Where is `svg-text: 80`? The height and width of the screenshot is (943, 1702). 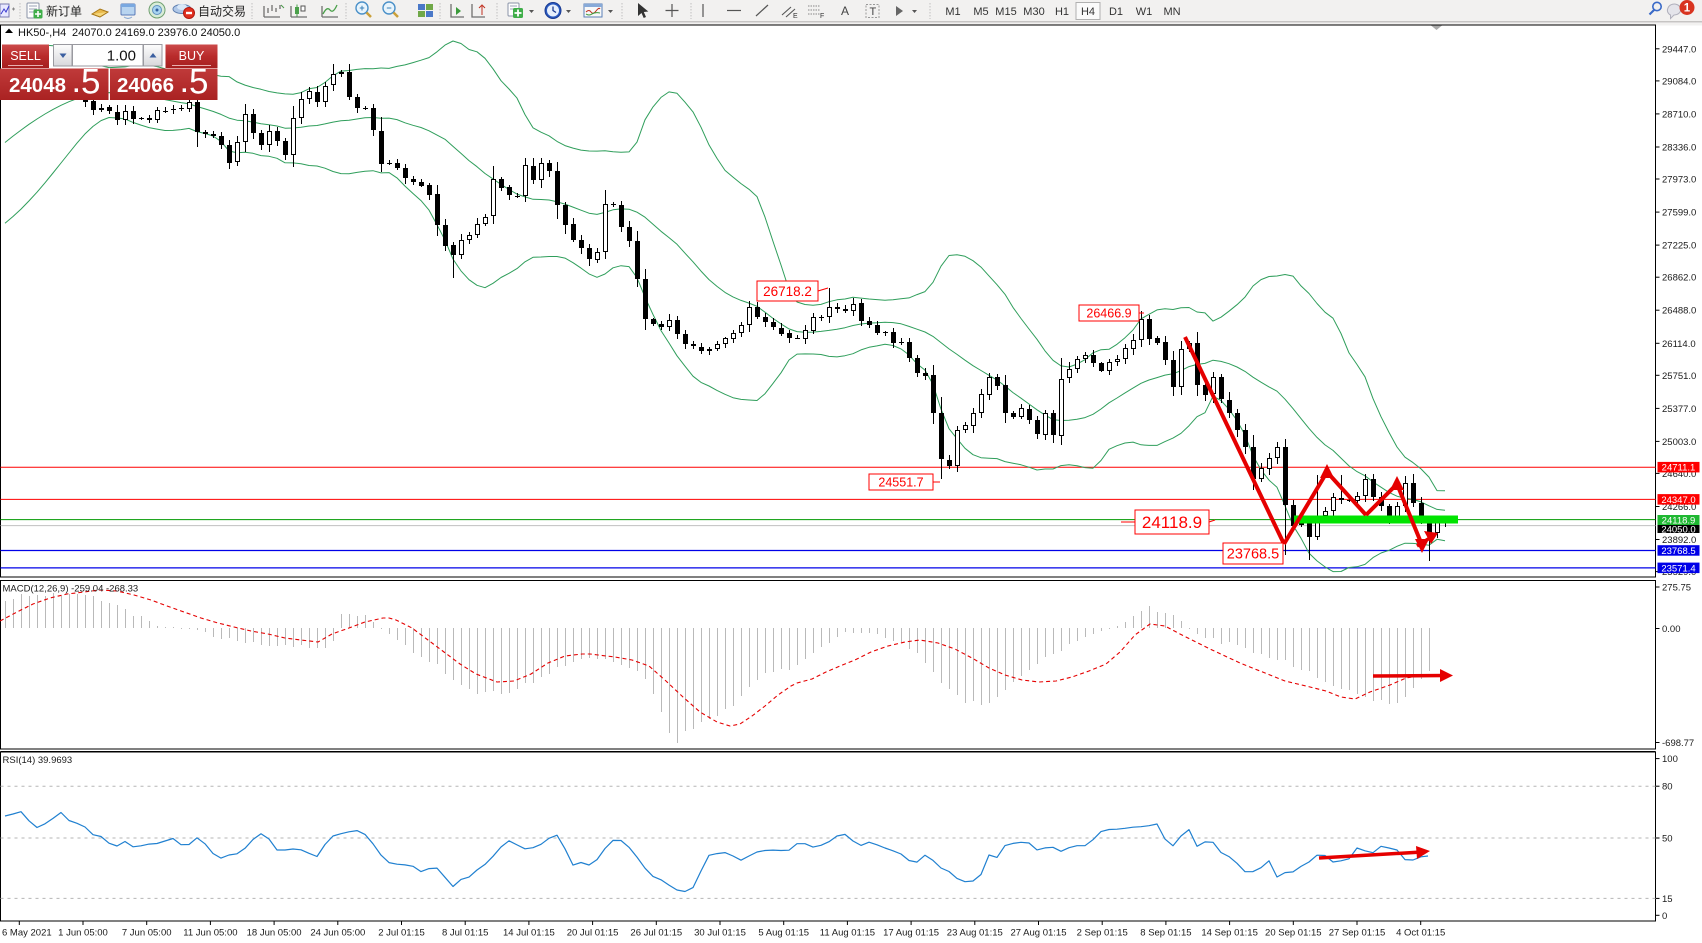
svg-text: 80 is located at coordinates (1667, 787).